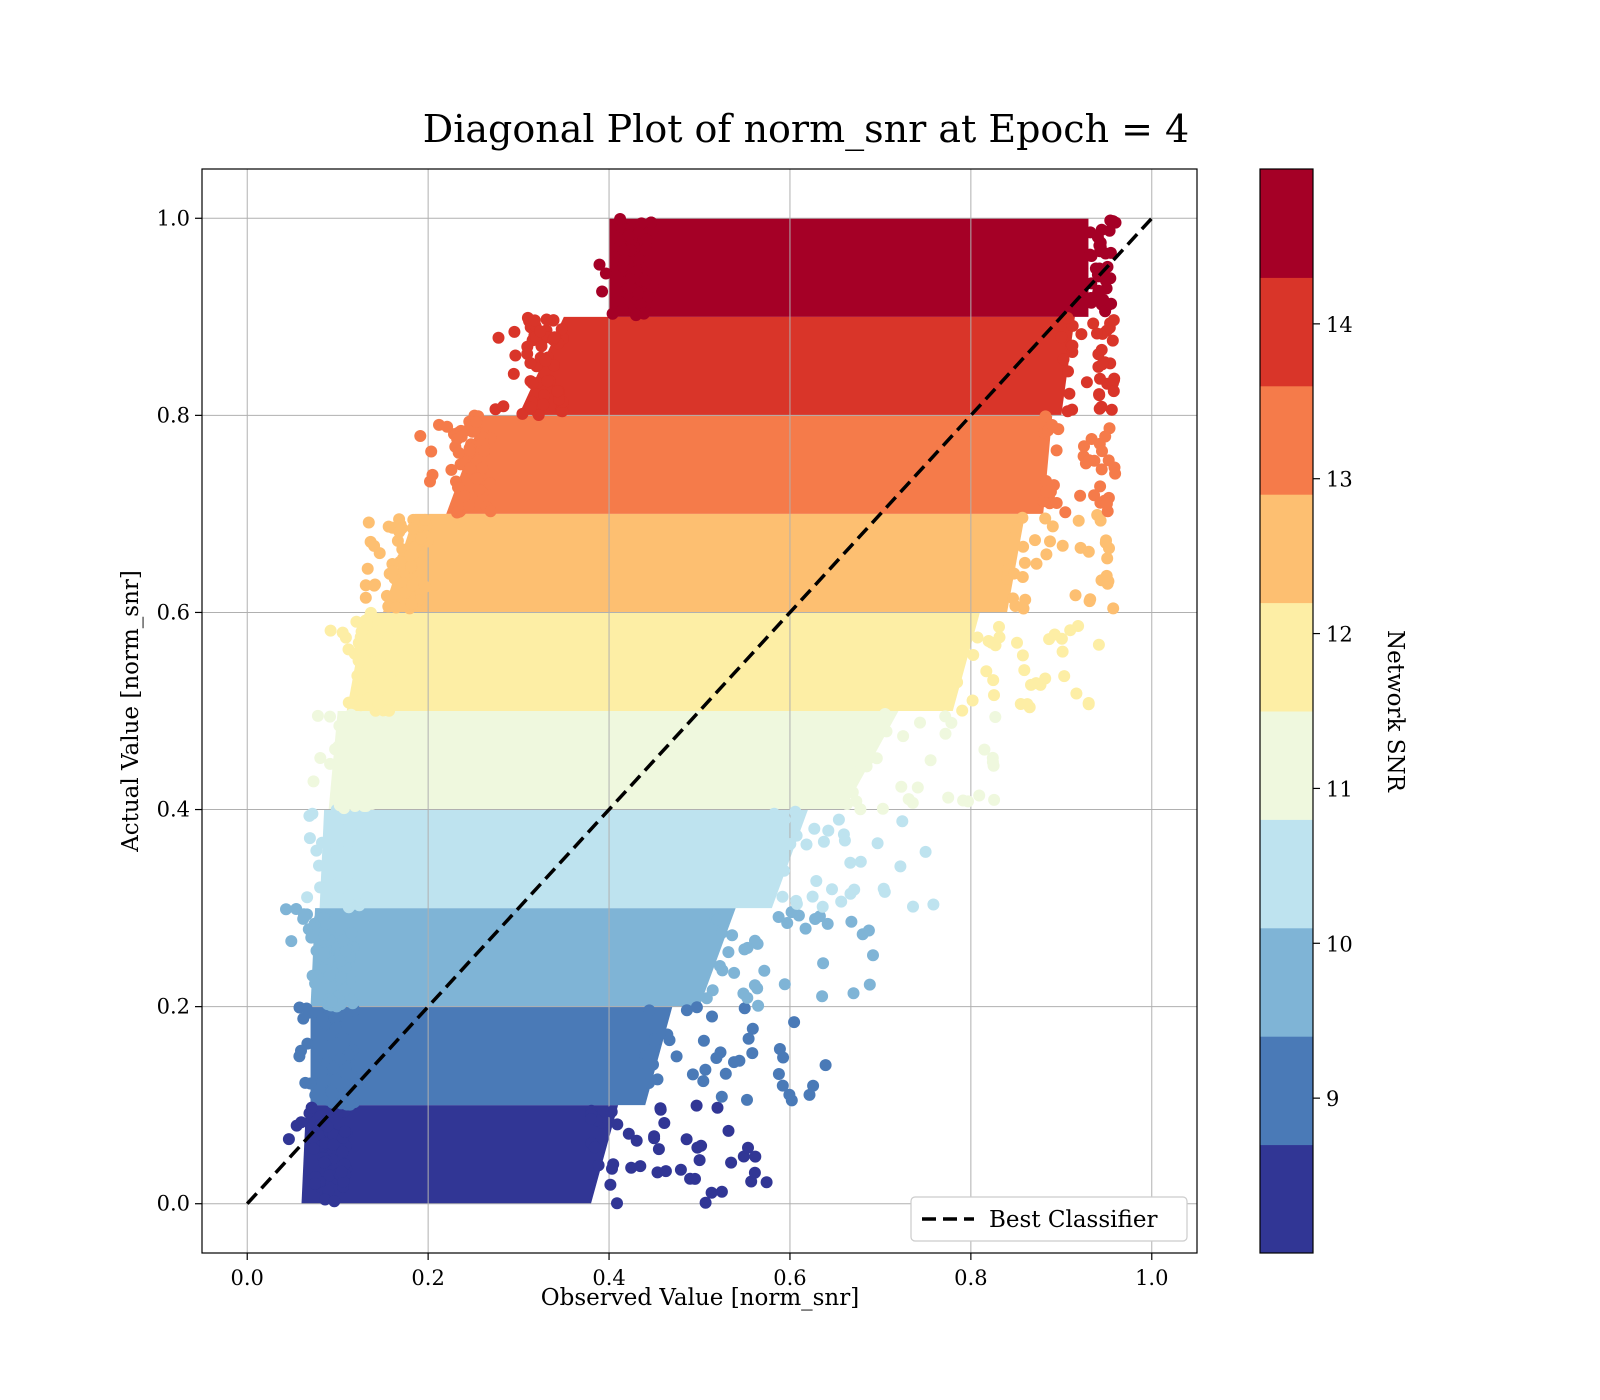 The width and height of the screenshot is (1600, 1400). What do you see at coordinates (1286, 1199) in the screenshot?
I see `colorbar-segment` at bounding box center [1286, 1199].